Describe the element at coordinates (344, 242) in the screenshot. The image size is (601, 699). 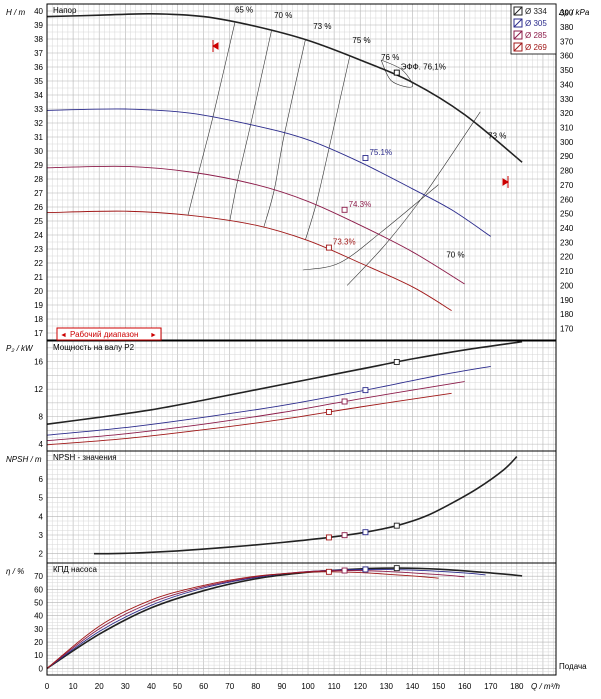
I see `bep-label: 73.3%` at that location.